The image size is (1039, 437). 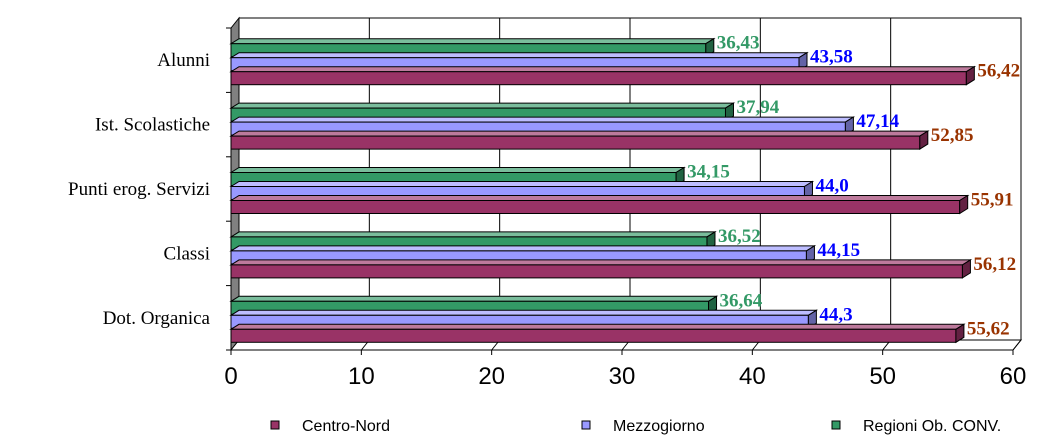 I want to click on tick-label-0: 0, so click(x=230, y=376).